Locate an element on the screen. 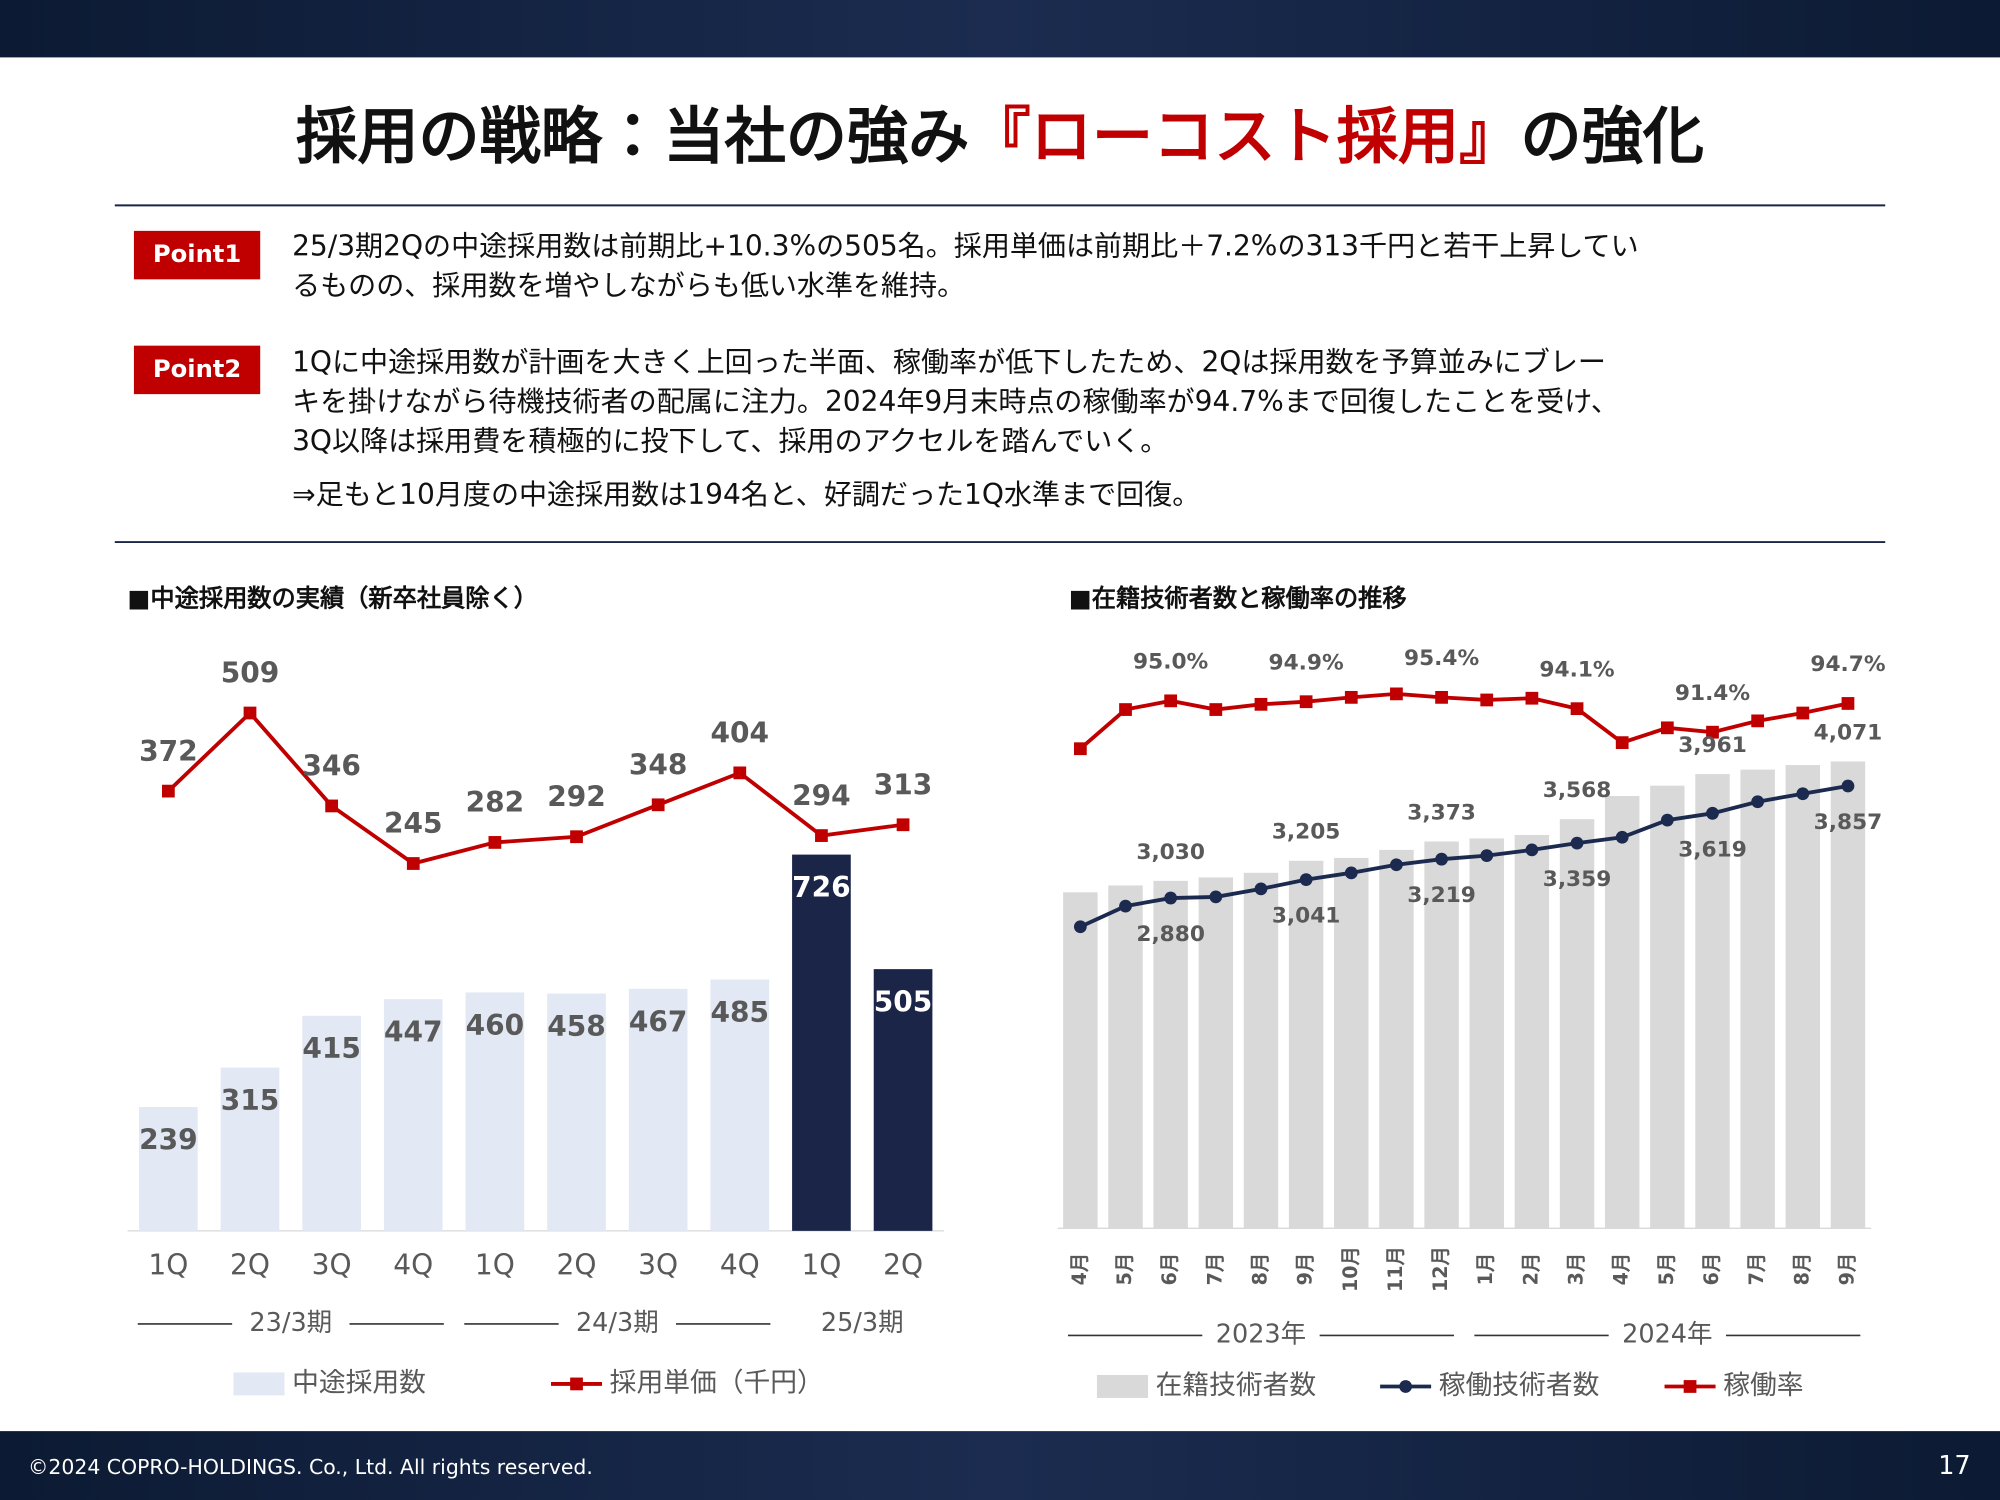  data-label: 315 is located at coordinates (250, 1100).